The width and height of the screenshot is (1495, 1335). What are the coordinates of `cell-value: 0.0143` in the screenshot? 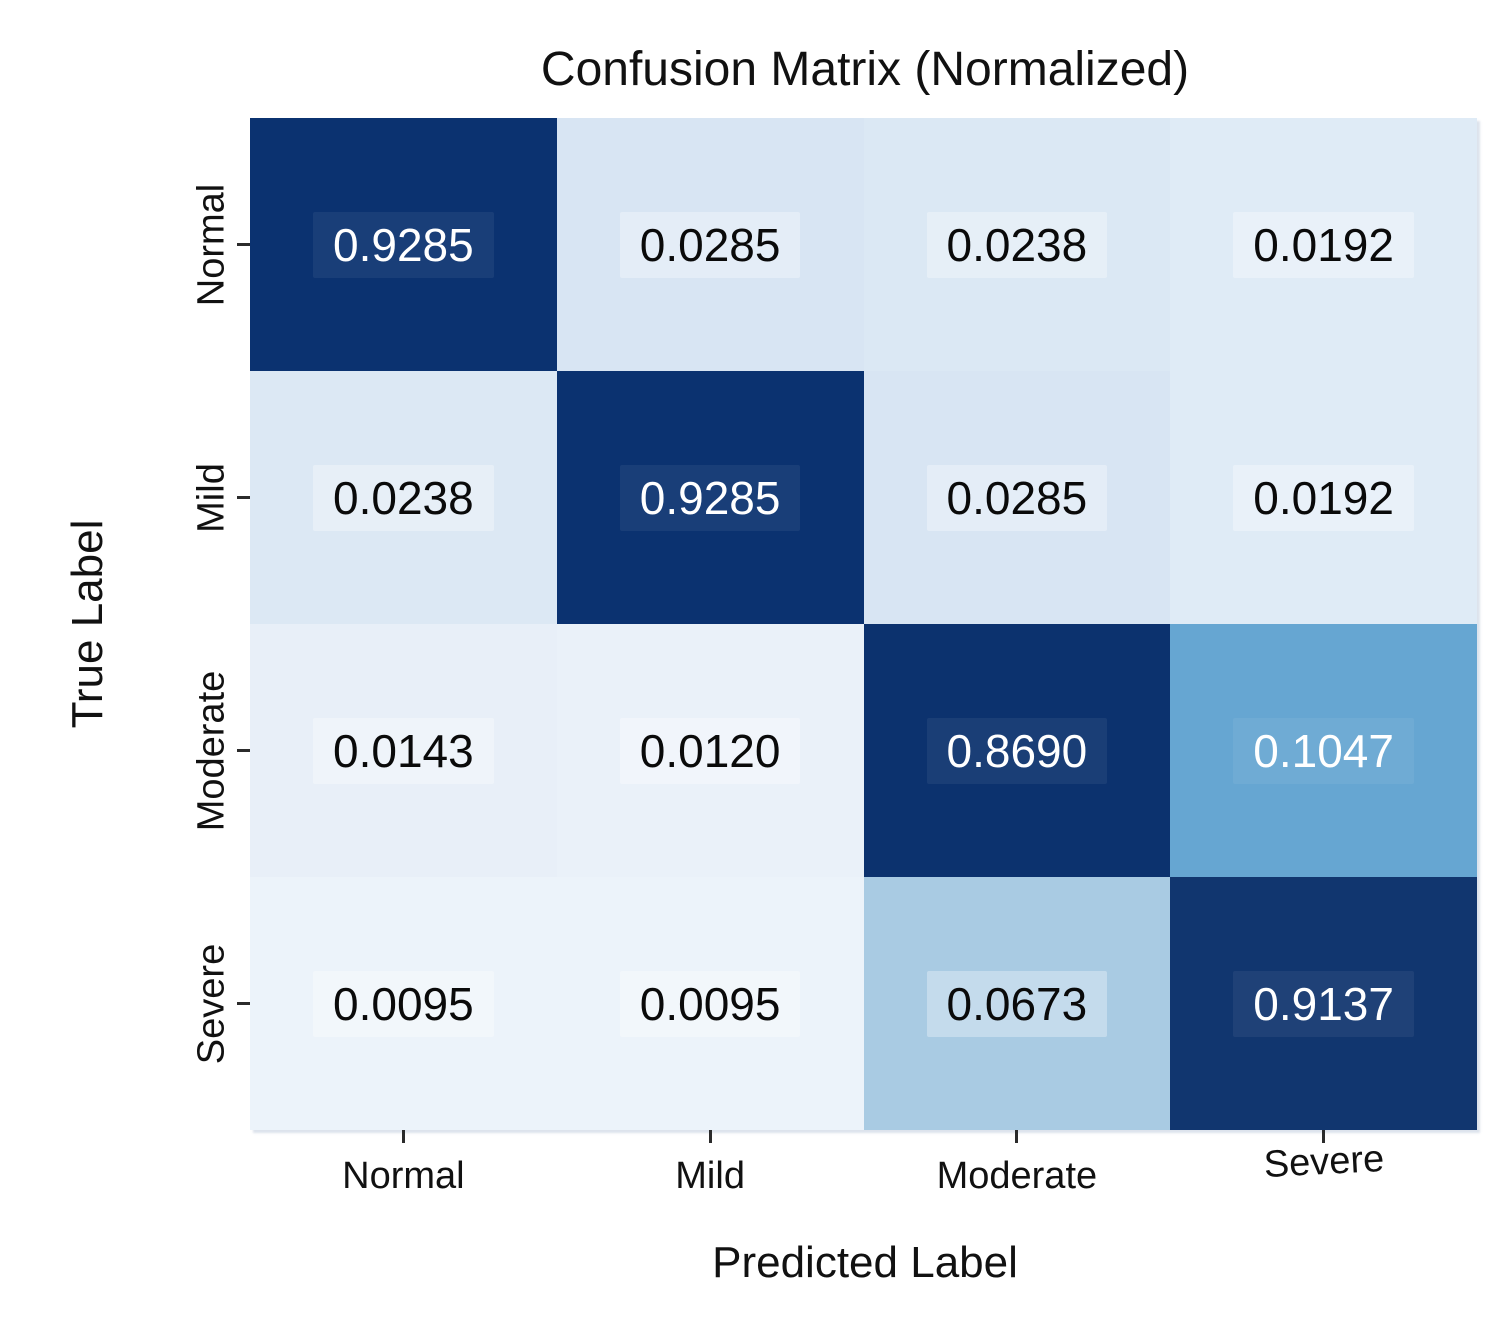 It's located at (403, 750).